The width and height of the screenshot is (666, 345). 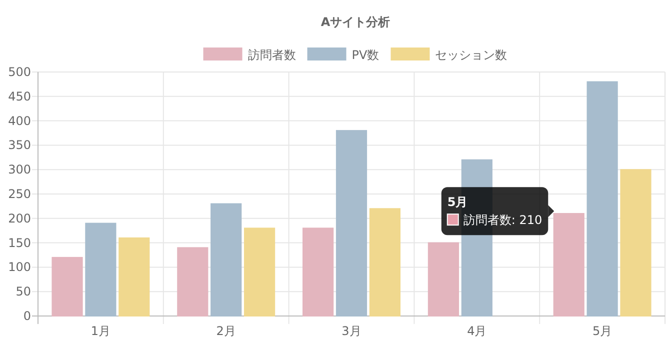 I want to click on x-tick-label: 1月, so click(x=100, y=331).